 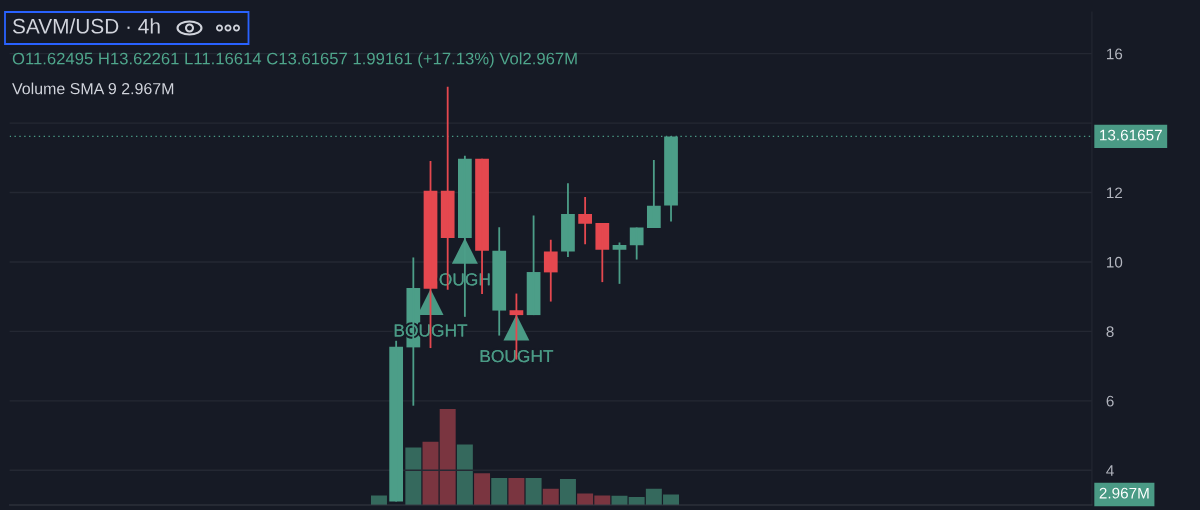 I want to click on text: O11.62495 H13.62261 L11.16614 C13.61657 1.99161 (+17.13%) Vol2.967M, so click(x=294, y=60).